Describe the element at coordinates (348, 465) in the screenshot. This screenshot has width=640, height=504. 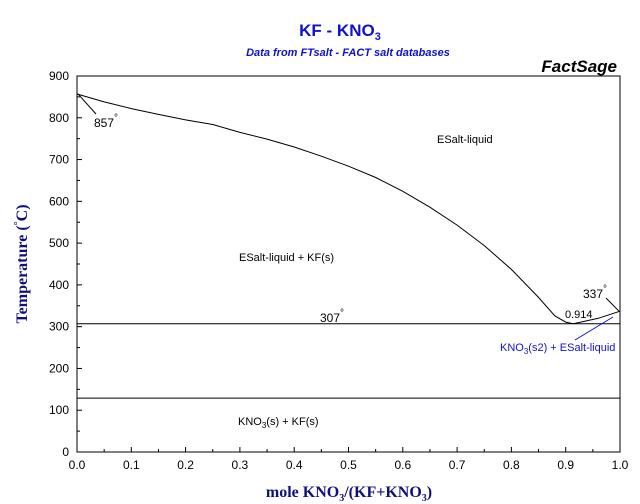
I see `x-tick-label: 0.5` at that location.